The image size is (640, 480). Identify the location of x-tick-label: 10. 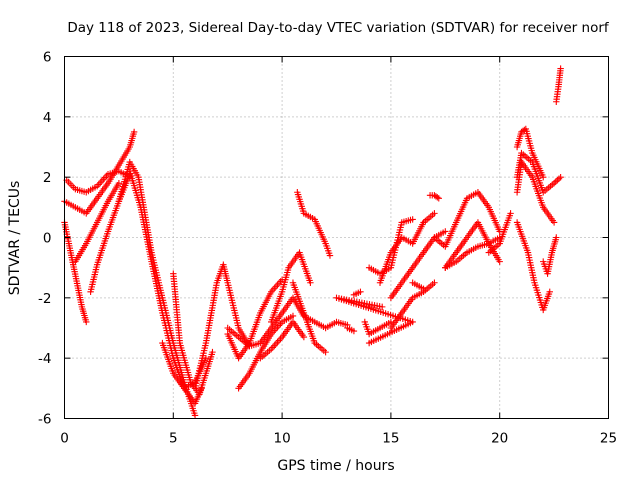
(282, 439).